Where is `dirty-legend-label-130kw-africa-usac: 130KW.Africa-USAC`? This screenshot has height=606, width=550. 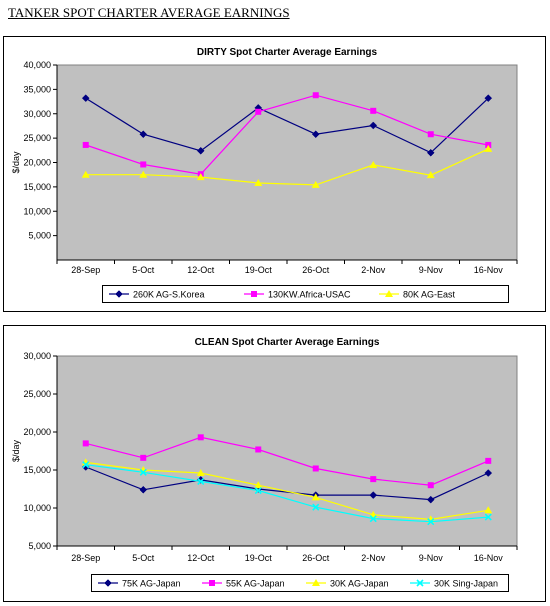 dirty-legend-label-130kw-africa-usac: 130KW.Africa-USAC is located at coordinates (309, 295).